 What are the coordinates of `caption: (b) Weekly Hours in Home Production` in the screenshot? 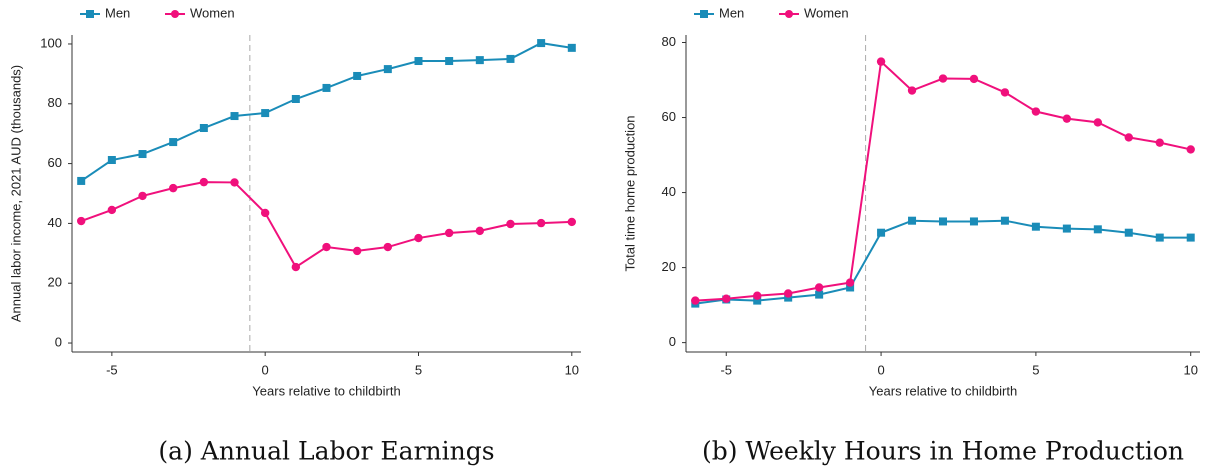 It's located at (943, 451).